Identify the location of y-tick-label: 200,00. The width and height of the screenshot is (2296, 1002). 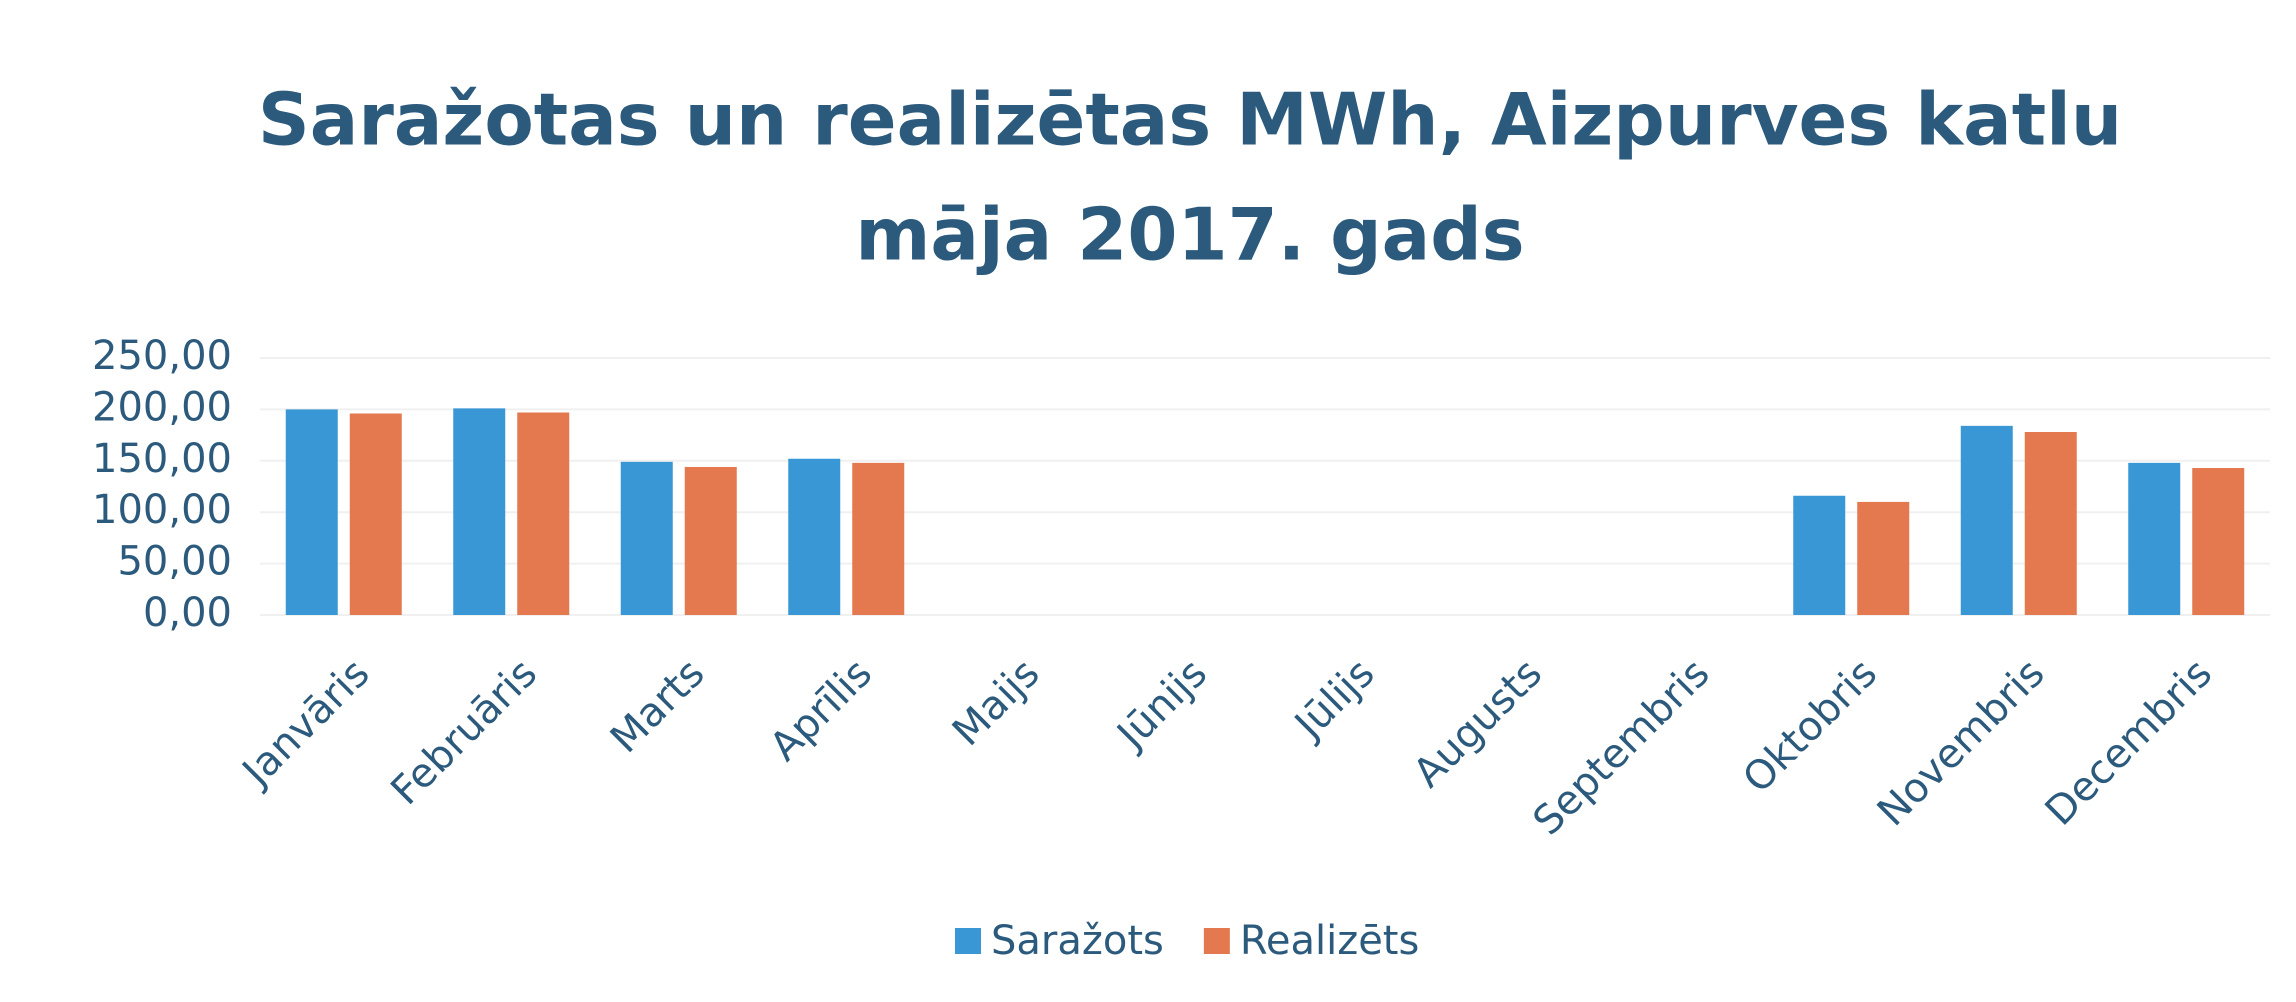
(162, 407).